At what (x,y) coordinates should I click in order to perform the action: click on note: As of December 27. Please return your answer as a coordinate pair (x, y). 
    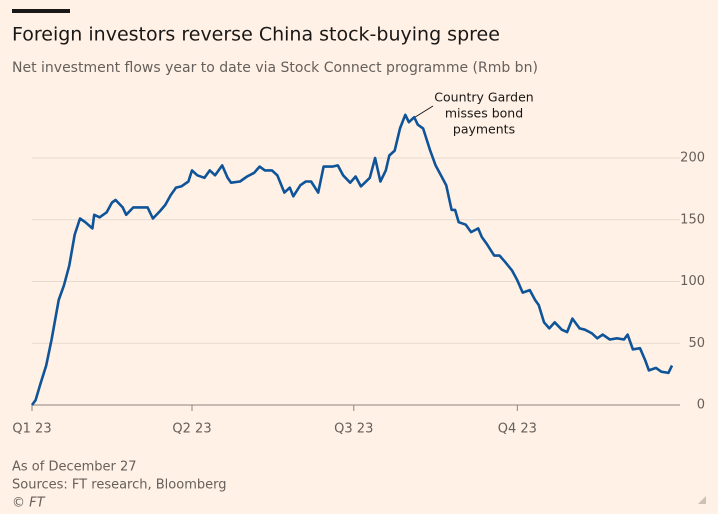
    Looking at the image, I should click on (74, 467).